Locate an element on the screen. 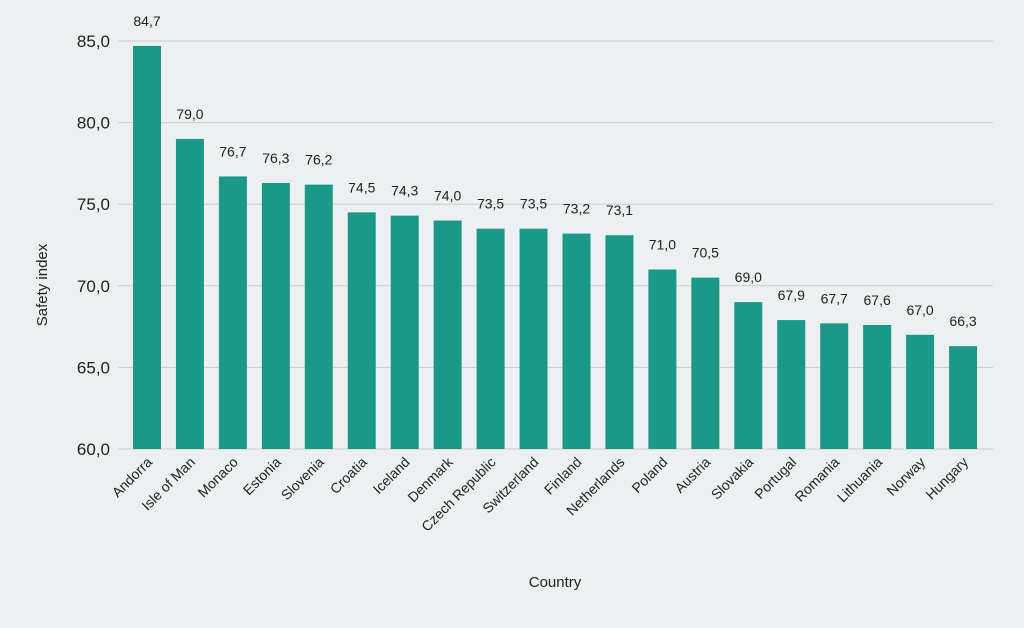 Image resolution: width=1024 pixels, height=628 pixels. x-tick-label: Austria is located at coordinates (692, 475).